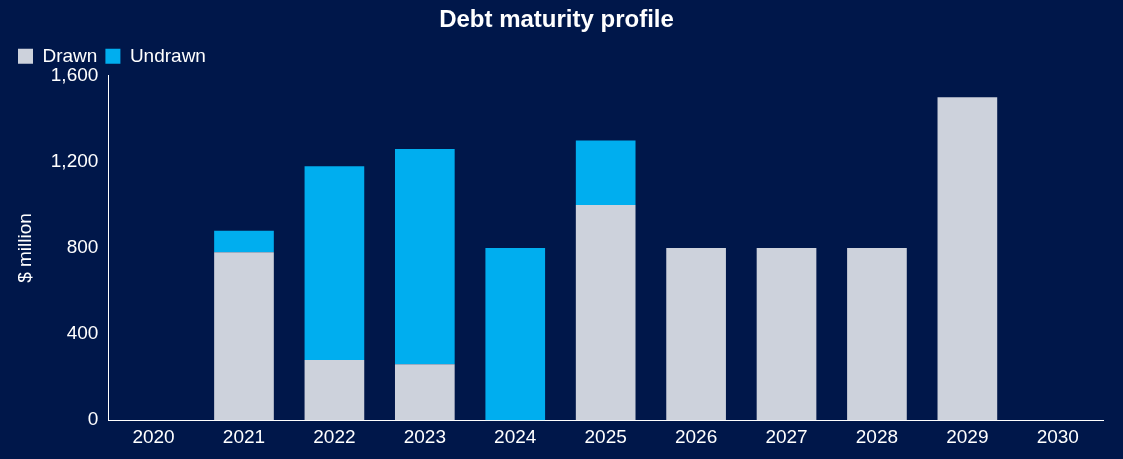 This screenshot has height=459, width=1123. Describe the element at coordinates (24, 248) in the screenshot. I see `y-axis-title: $ million` at that location.